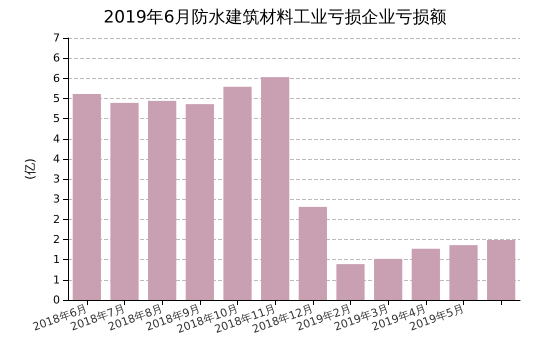 Image resolution: width=550 pixels, height=350 pixels. Describe the element at coordinates (30, 169) in the screenshot. I see `y-axis-title: (亿)` at that location.